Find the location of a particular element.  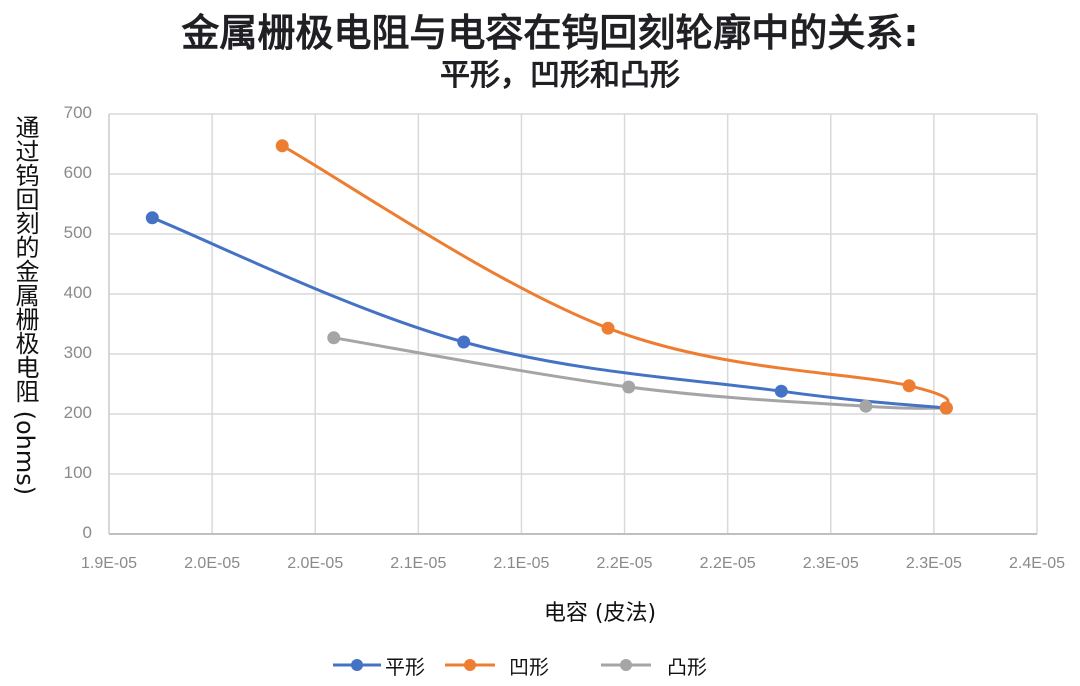

y-tick-label: 200 is located at coordinates (77, 412).